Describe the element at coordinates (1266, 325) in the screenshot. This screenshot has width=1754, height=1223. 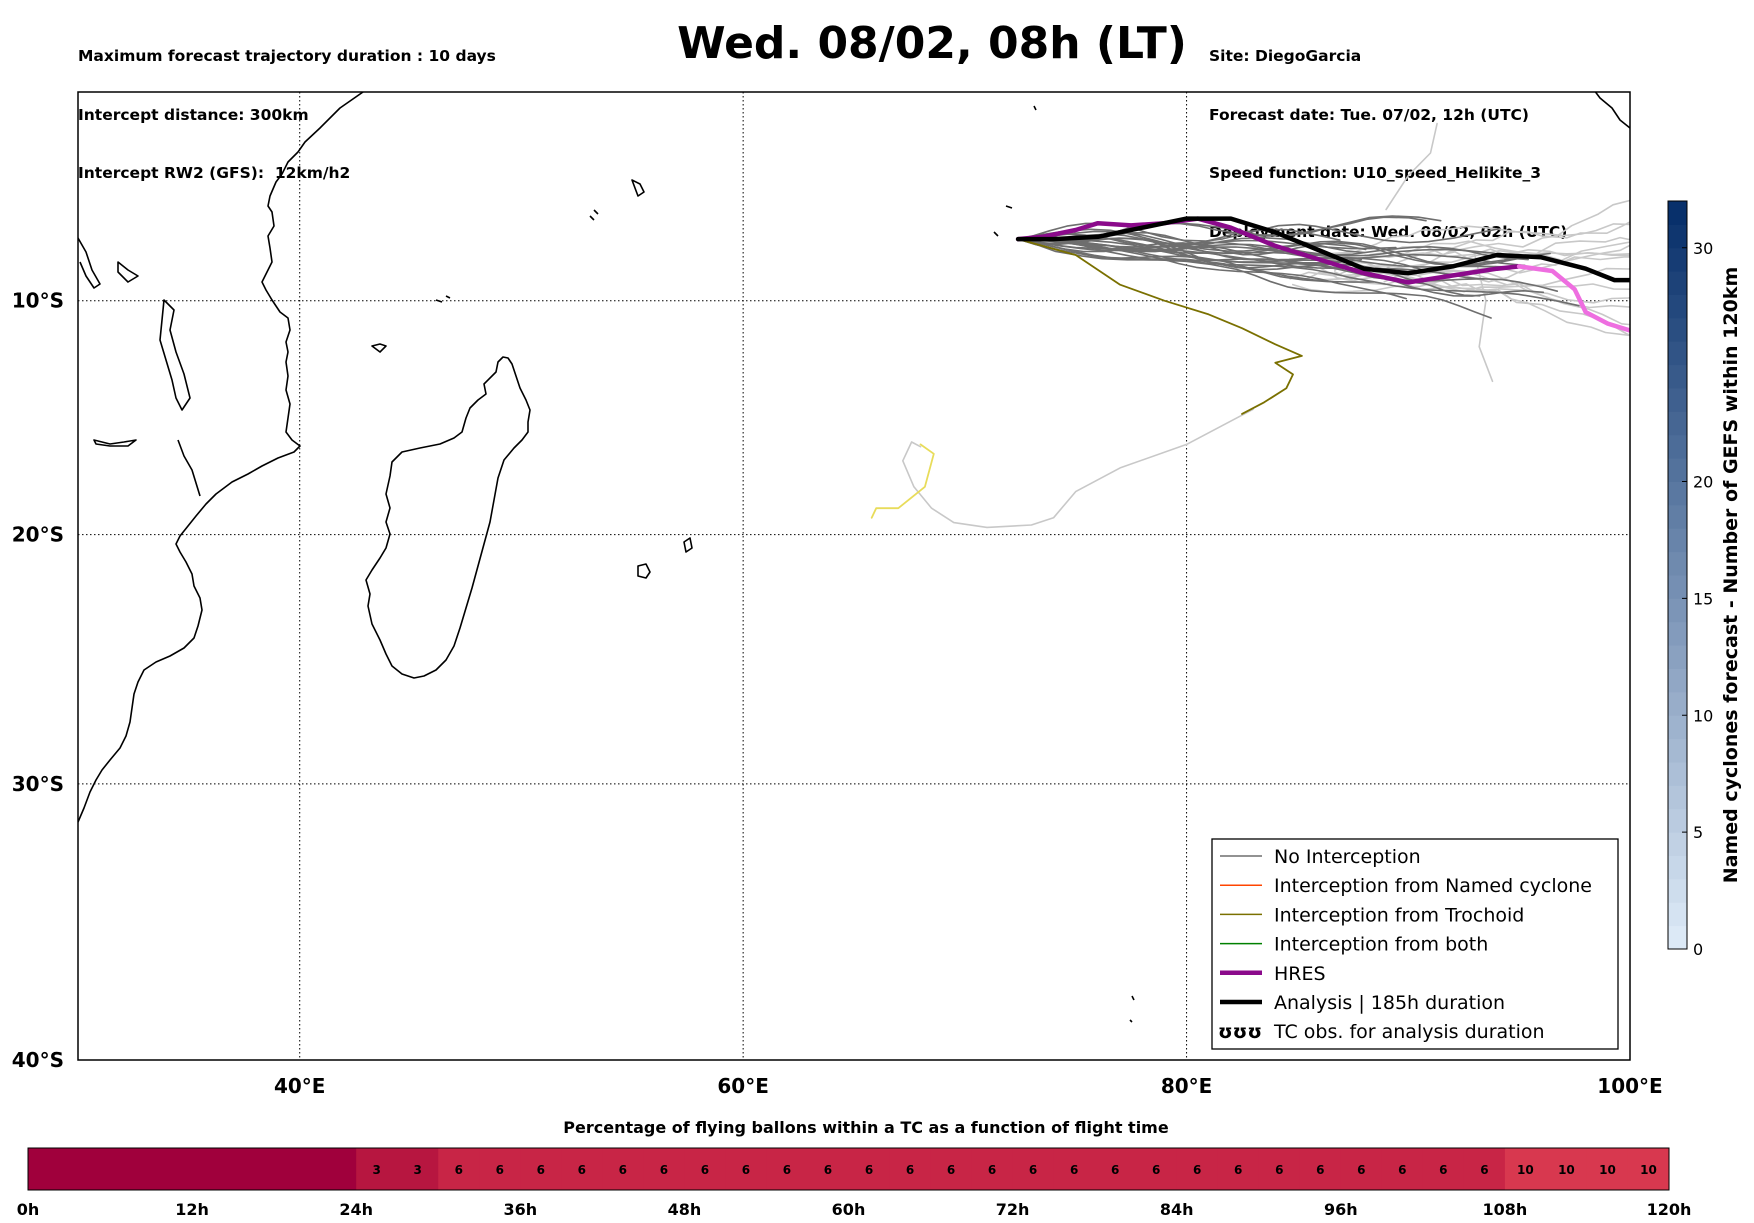
I see `light-member-trajectories` at that location.